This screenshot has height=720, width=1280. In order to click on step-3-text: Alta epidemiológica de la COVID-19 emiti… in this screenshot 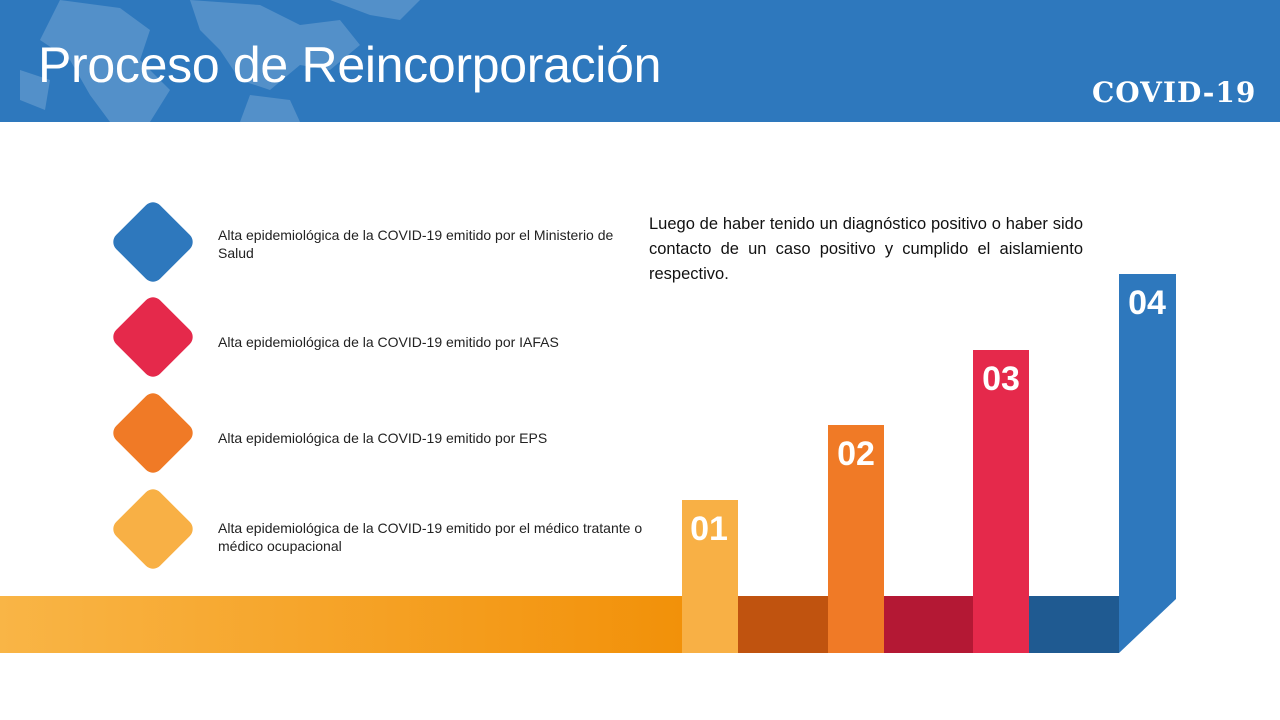, I will do `click(383, 438)`.